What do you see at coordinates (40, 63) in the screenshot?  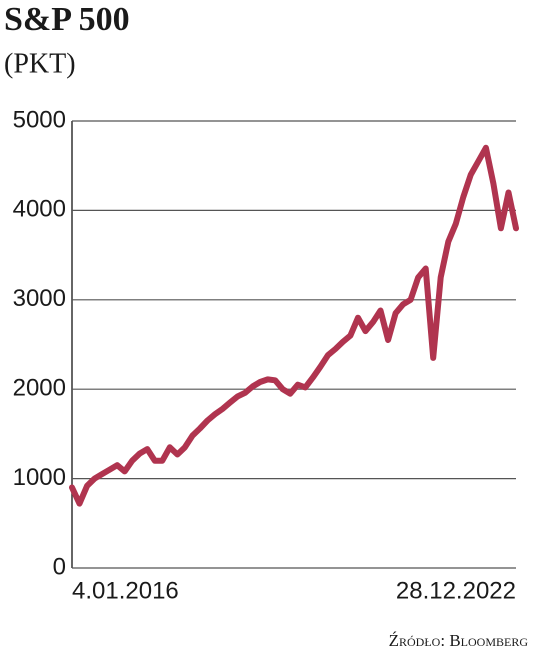 I see `chart-subtitle: (PKT)` at bounding box center [40, 63].